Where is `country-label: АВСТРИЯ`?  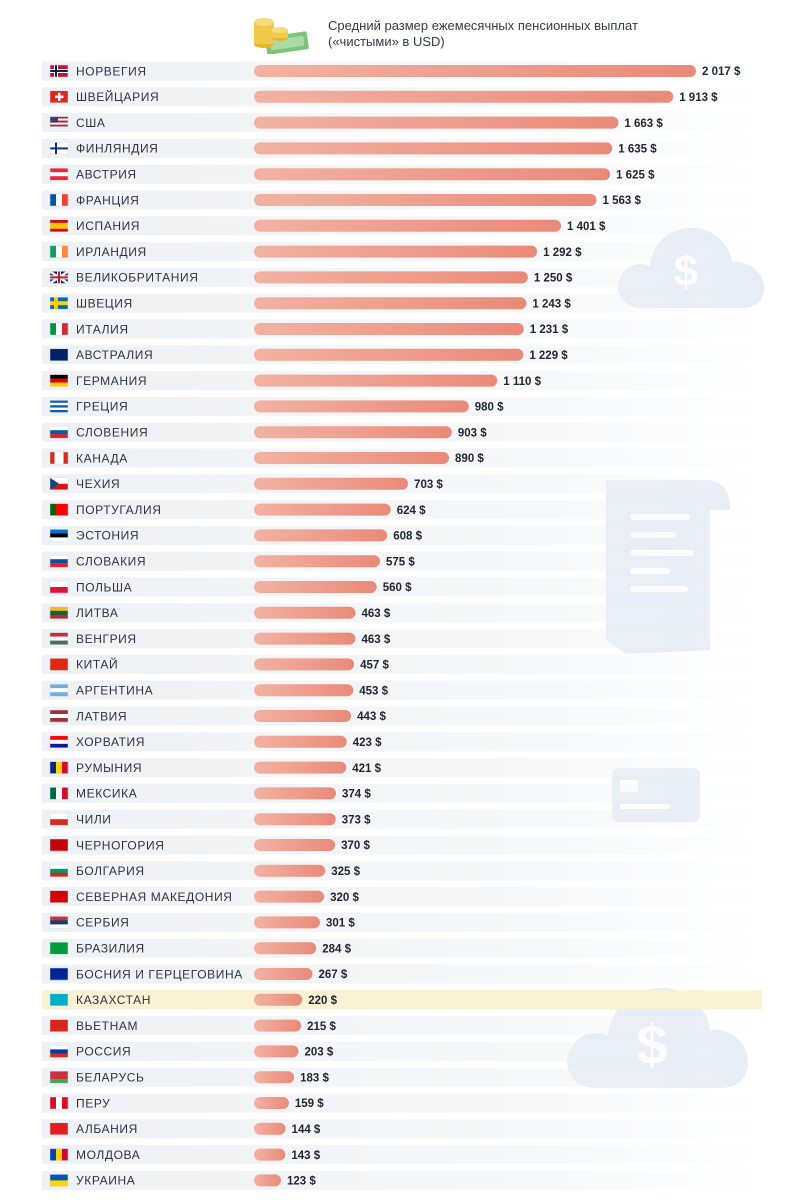
country-label: АВСТРИЯ is located at coordinates (106, 175).